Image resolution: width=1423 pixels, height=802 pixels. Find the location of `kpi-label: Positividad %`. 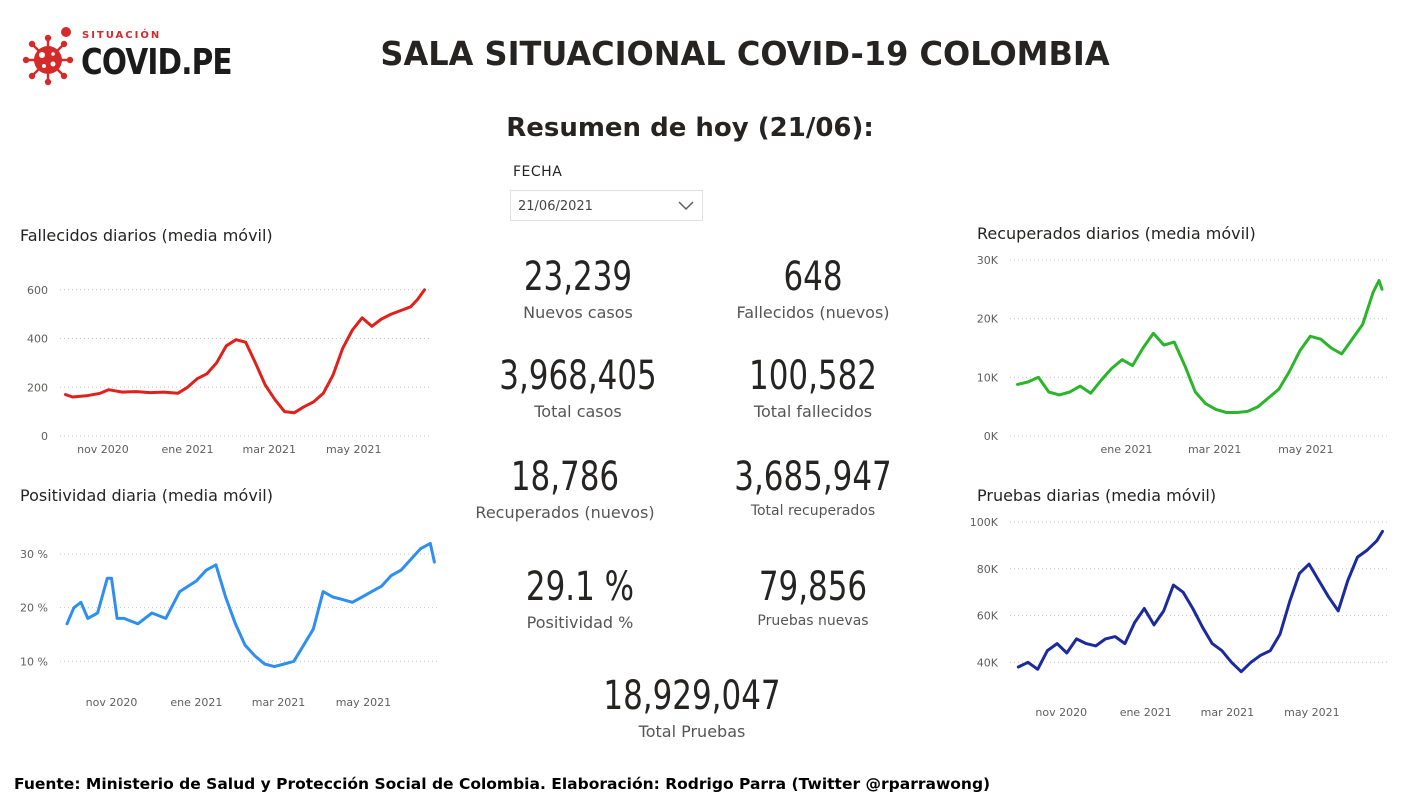

kpi-label: Positividad % is located at coordinates (580, 622).